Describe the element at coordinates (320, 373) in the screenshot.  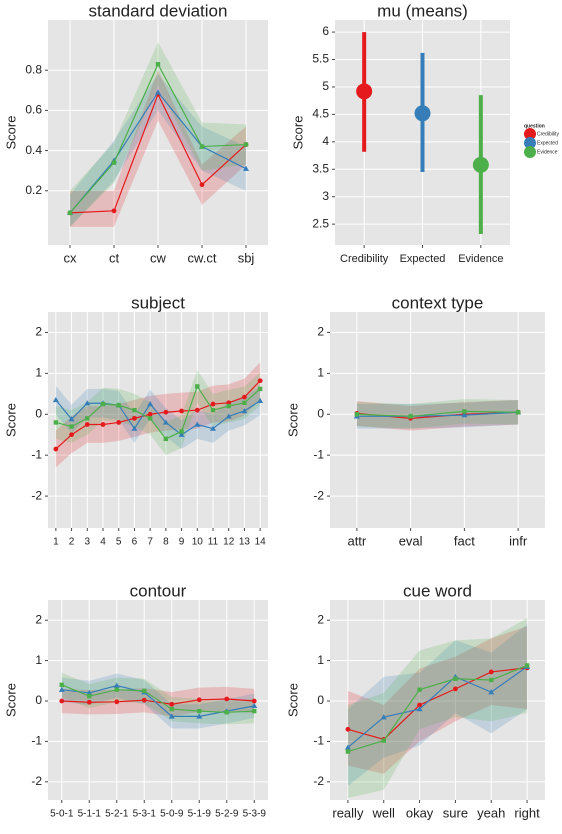
I see `y-tick-label: 1` at that location.